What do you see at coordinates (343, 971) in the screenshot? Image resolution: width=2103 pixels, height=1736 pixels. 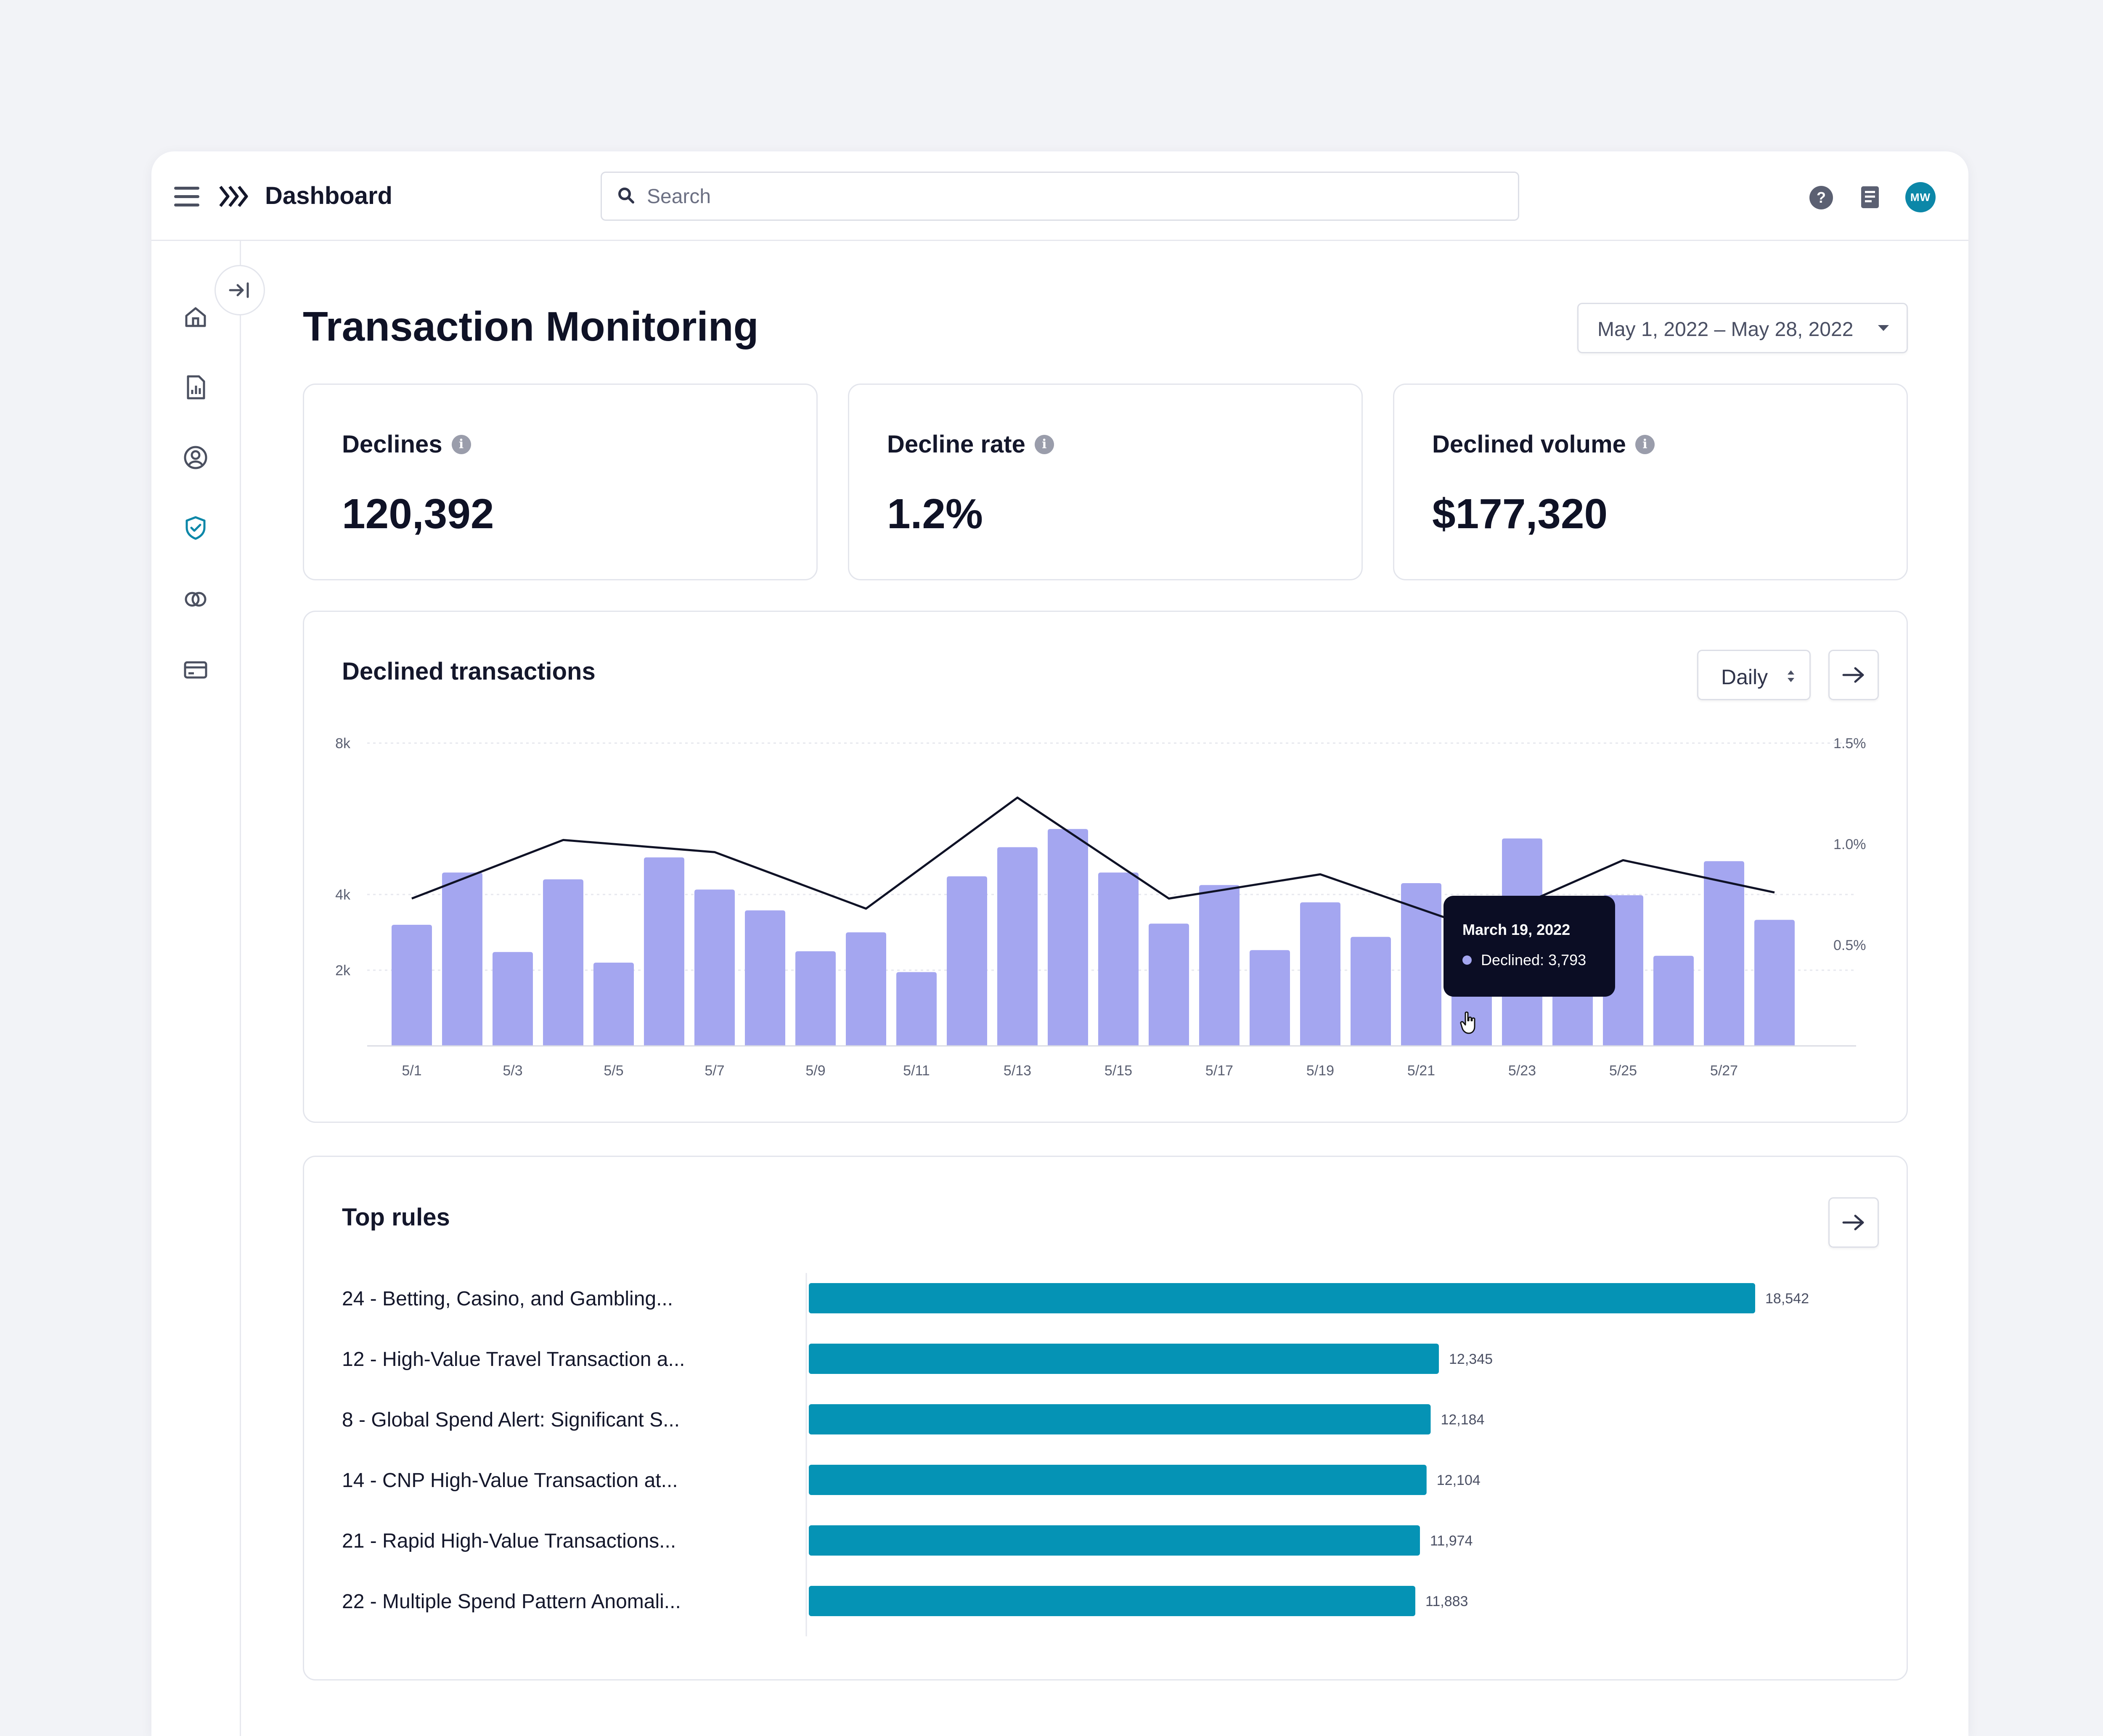 I see `y-tick-label: 2k` at bounding box center [343, 971].